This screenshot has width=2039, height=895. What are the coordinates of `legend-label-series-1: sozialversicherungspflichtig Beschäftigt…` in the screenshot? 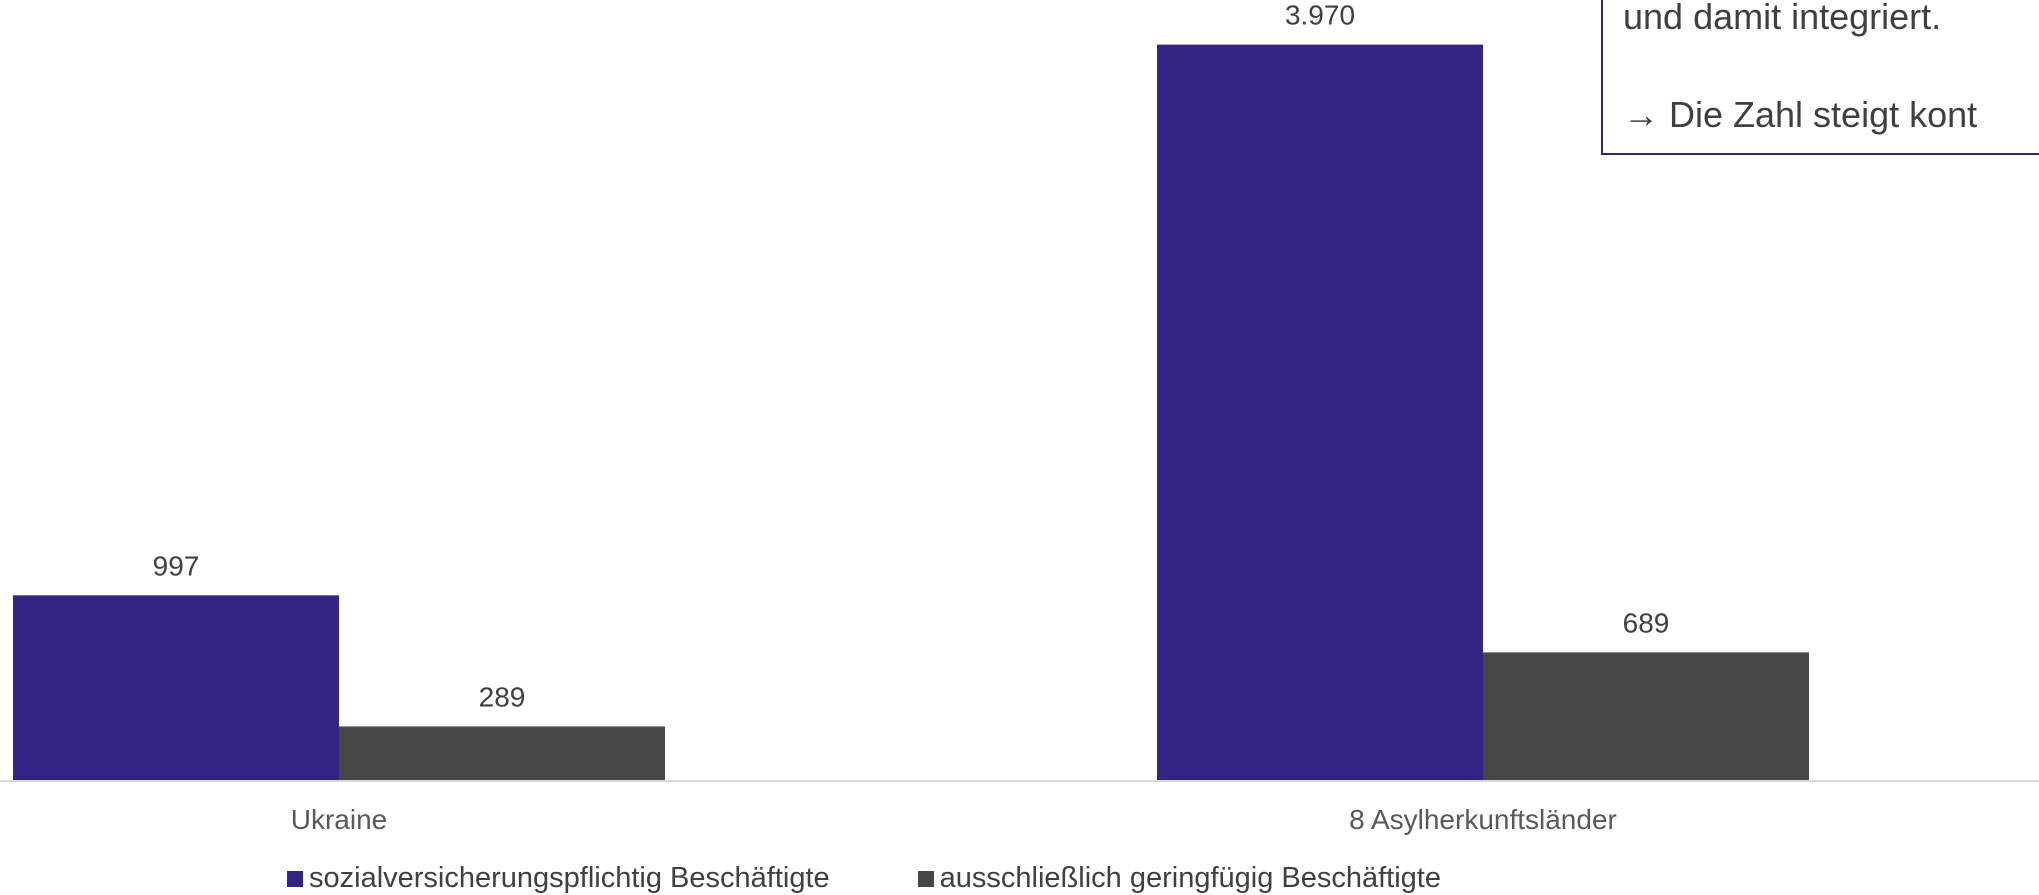 It's located at (569, 878).